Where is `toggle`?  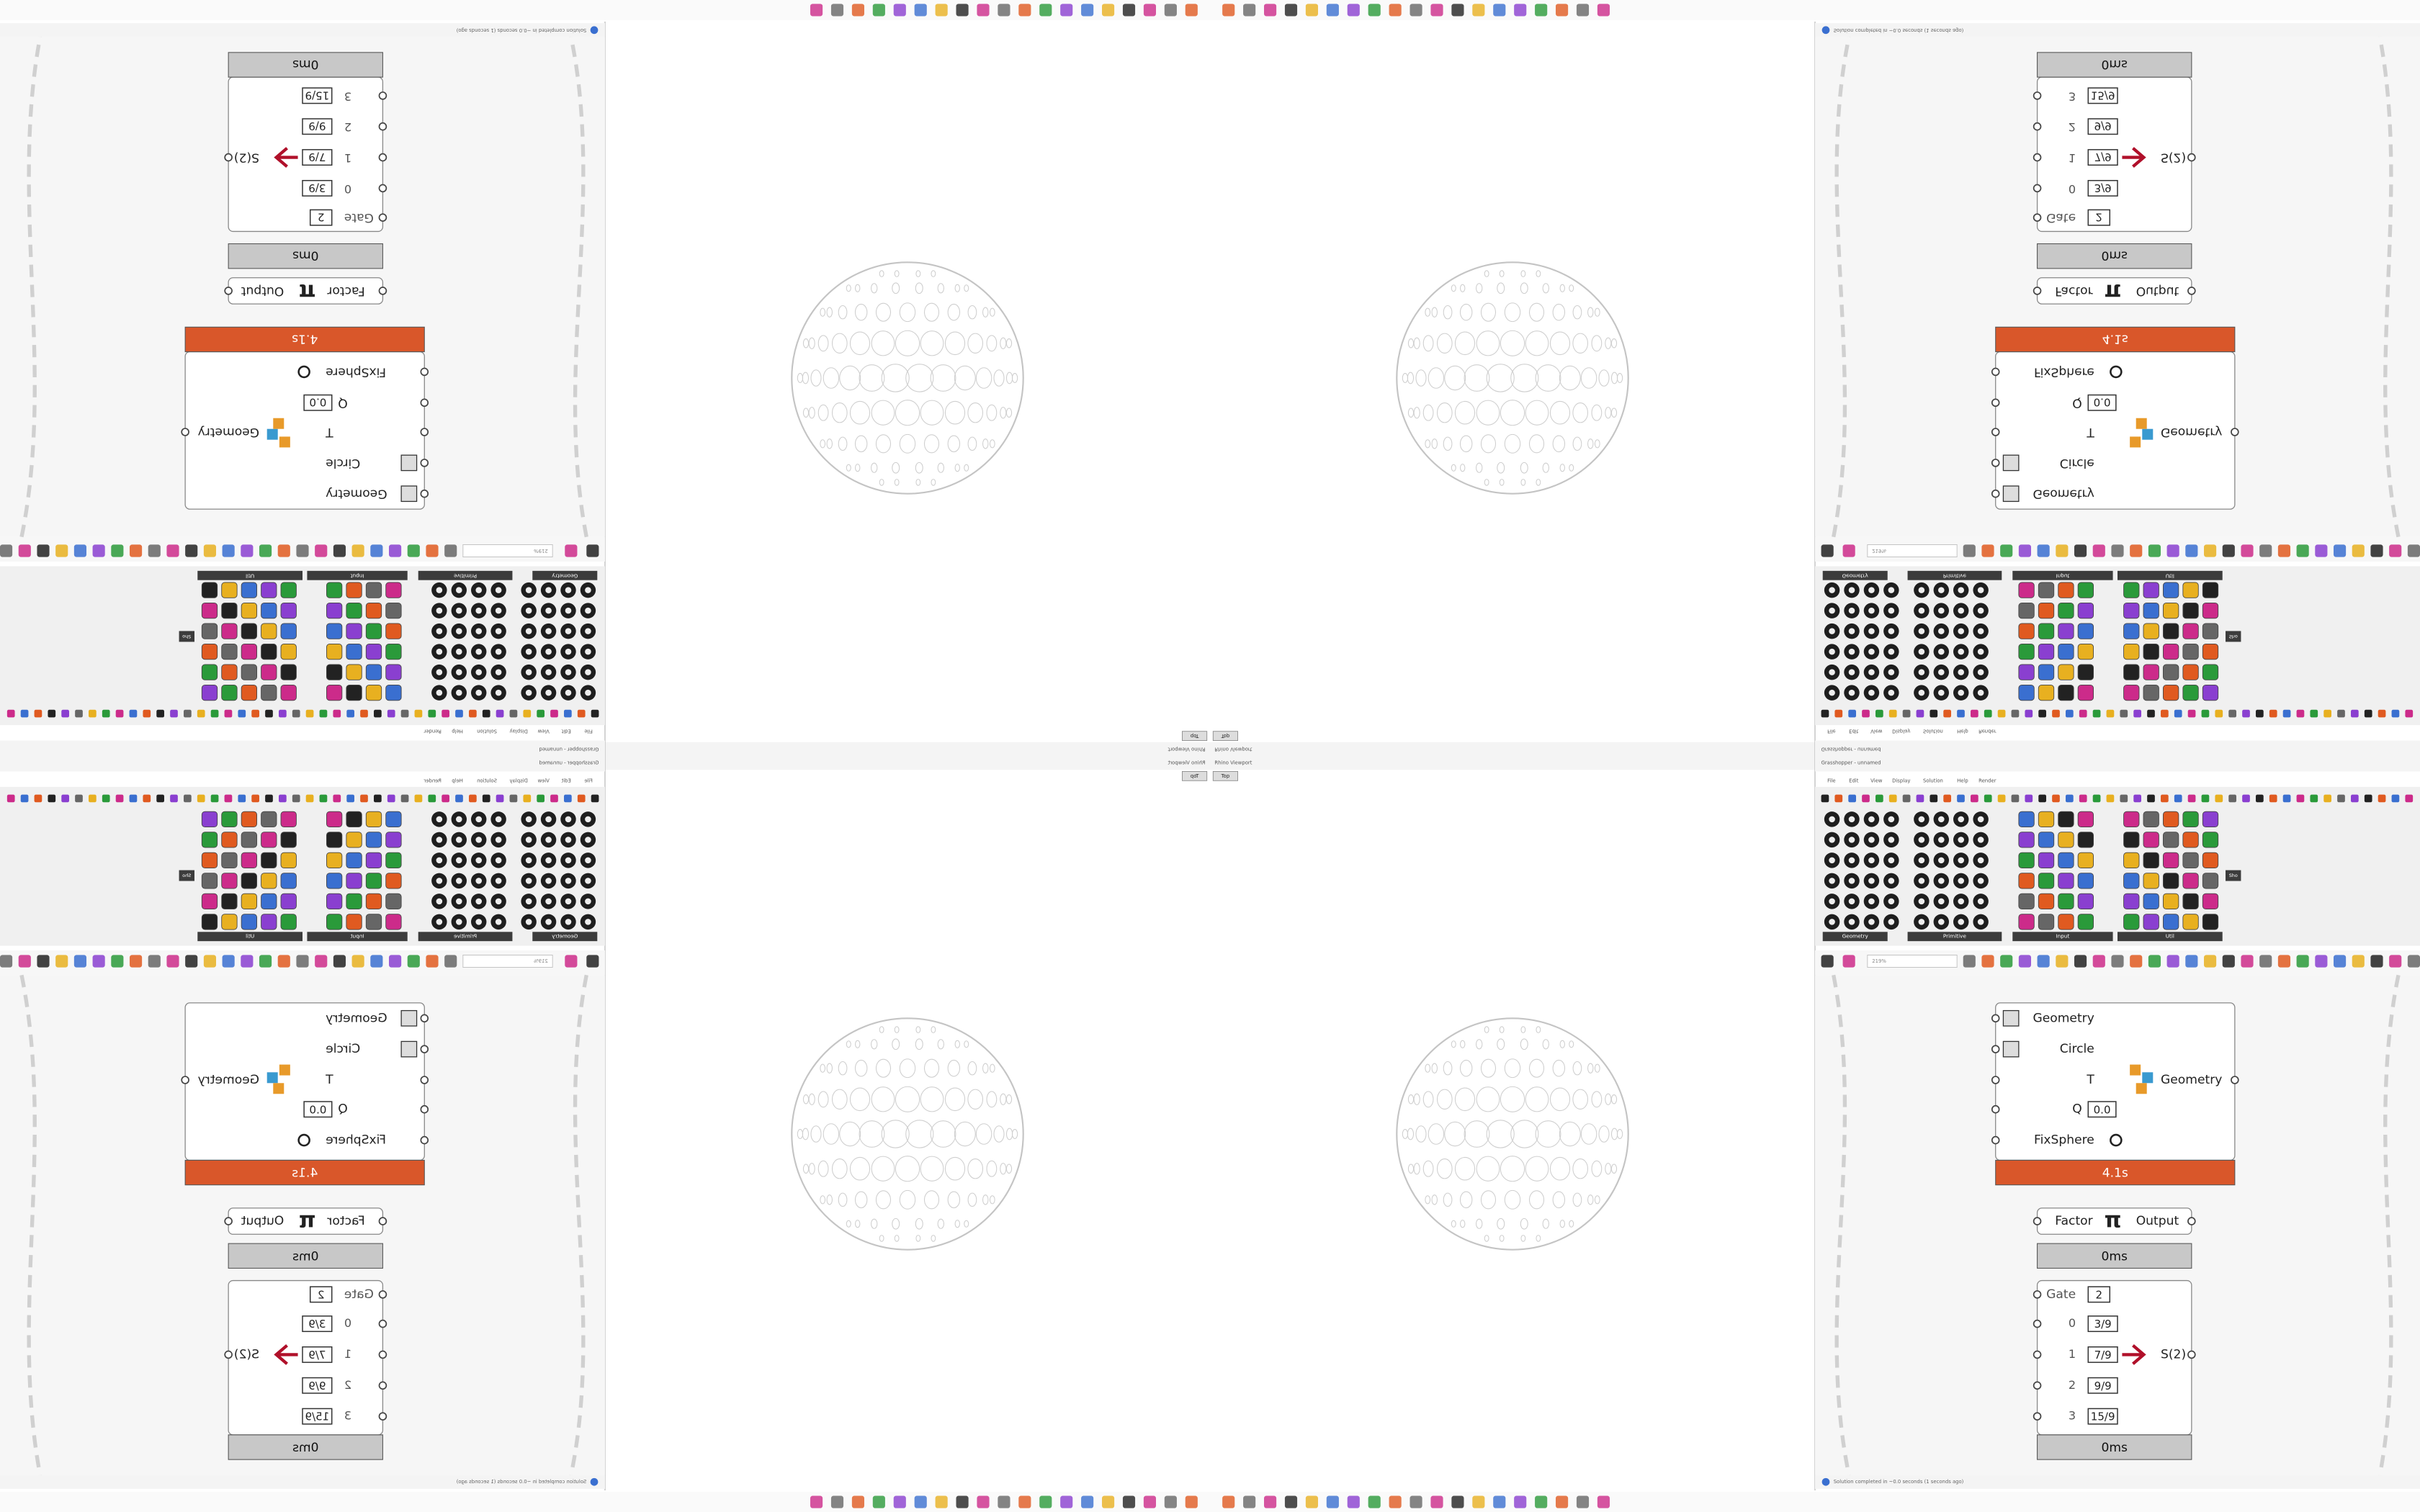
toggle is located at coordinates (2116, 1140).